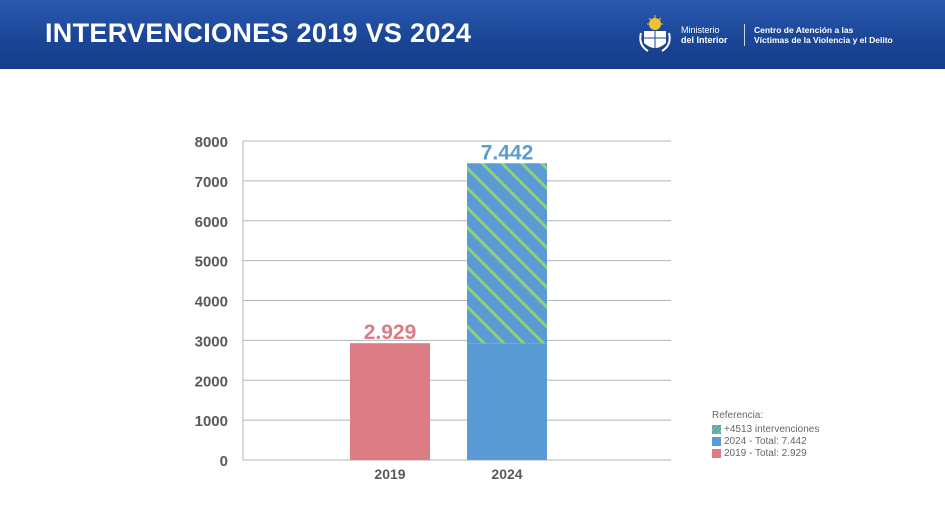 Image resolution: width=945 pixels, height=532 pixels. I want to click on legend-item: +4513 intervenciones, so click(765, 429).